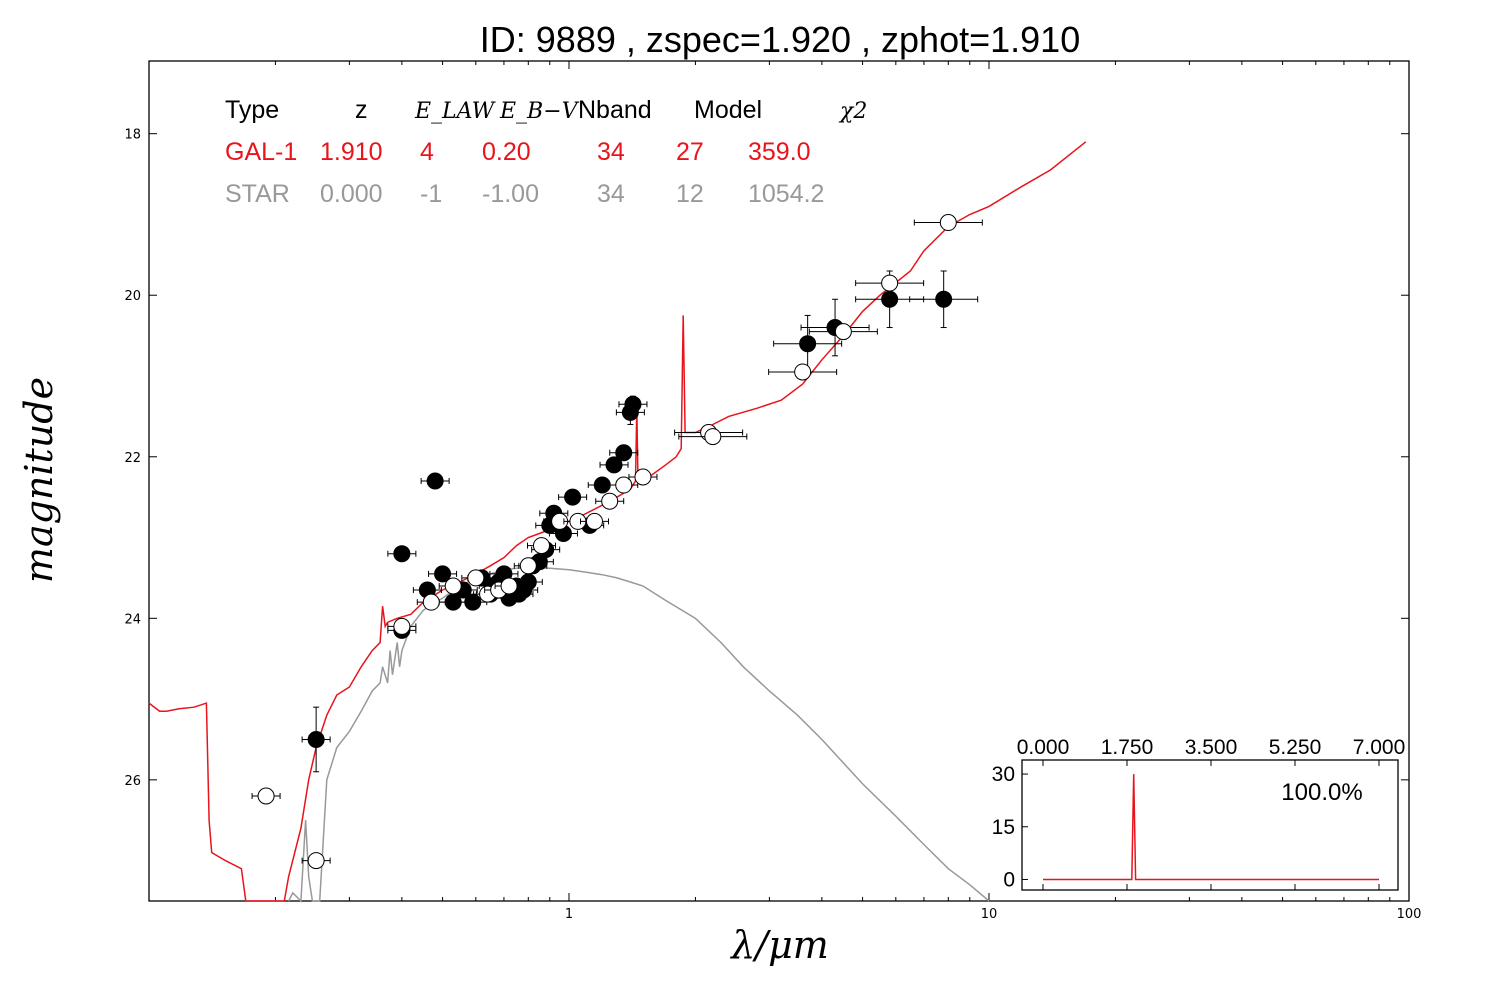 This screenshot has width=1500, height=1000. I want to click on star-row-cell: STAR, so click(257, 194).